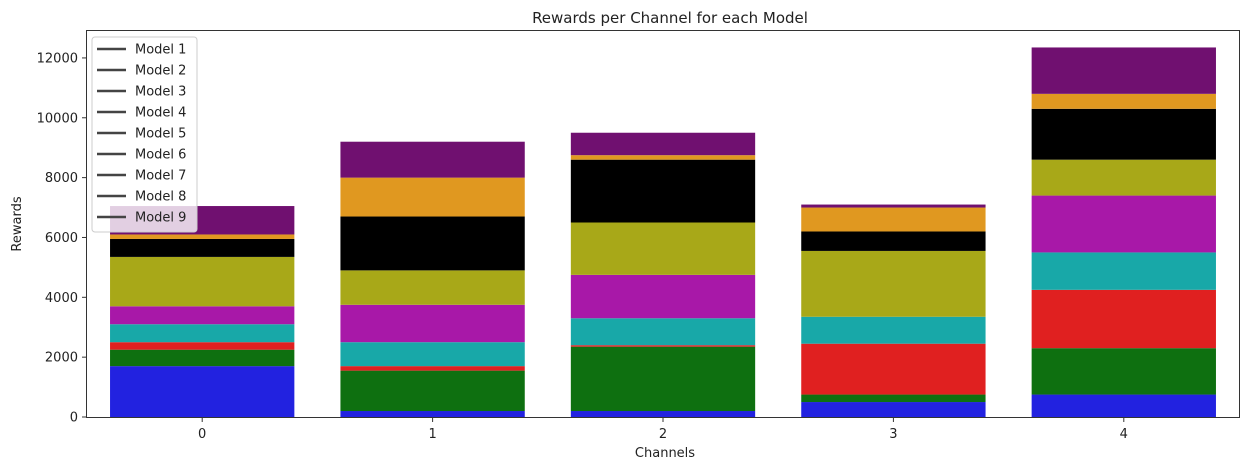 The image size is (1255, 470). I want to click on x-axis: 0 1 2 3 4, so click(663, 429).